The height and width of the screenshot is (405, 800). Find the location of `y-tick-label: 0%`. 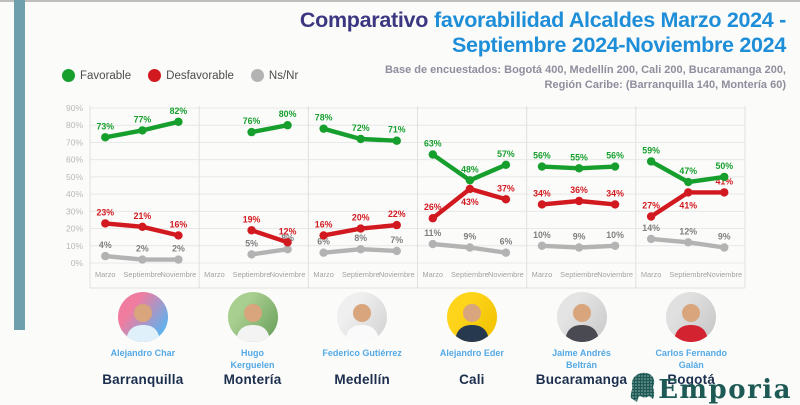

y-tick-label: 0% is located at coordinates (77, 263).